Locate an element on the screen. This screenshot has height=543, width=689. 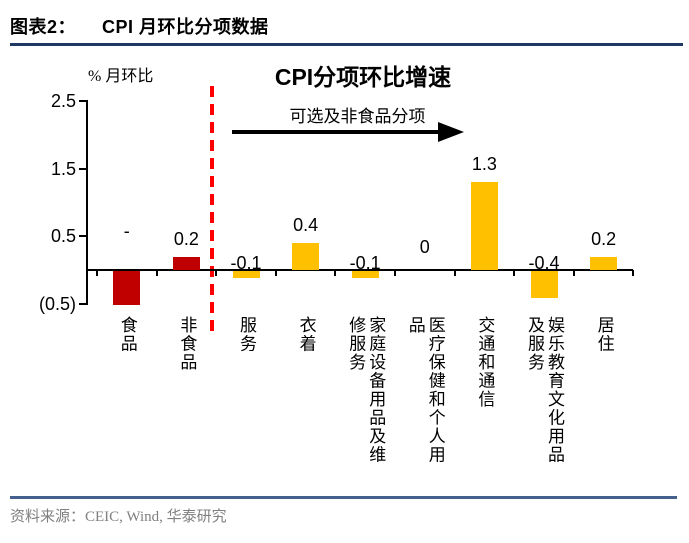
category-label-text: 居住 is located at coordinates (604, 334).